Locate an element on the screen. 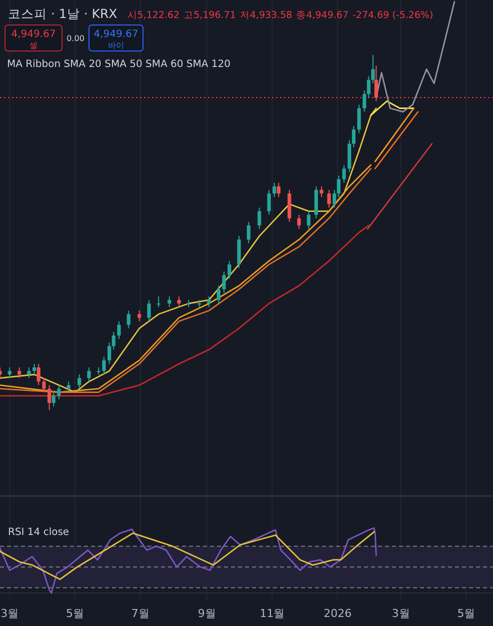 The height and width of the screenshot is (626, 493). chart-title: 코스피 · 1날 · KRX is located at coordinates (63, 13).